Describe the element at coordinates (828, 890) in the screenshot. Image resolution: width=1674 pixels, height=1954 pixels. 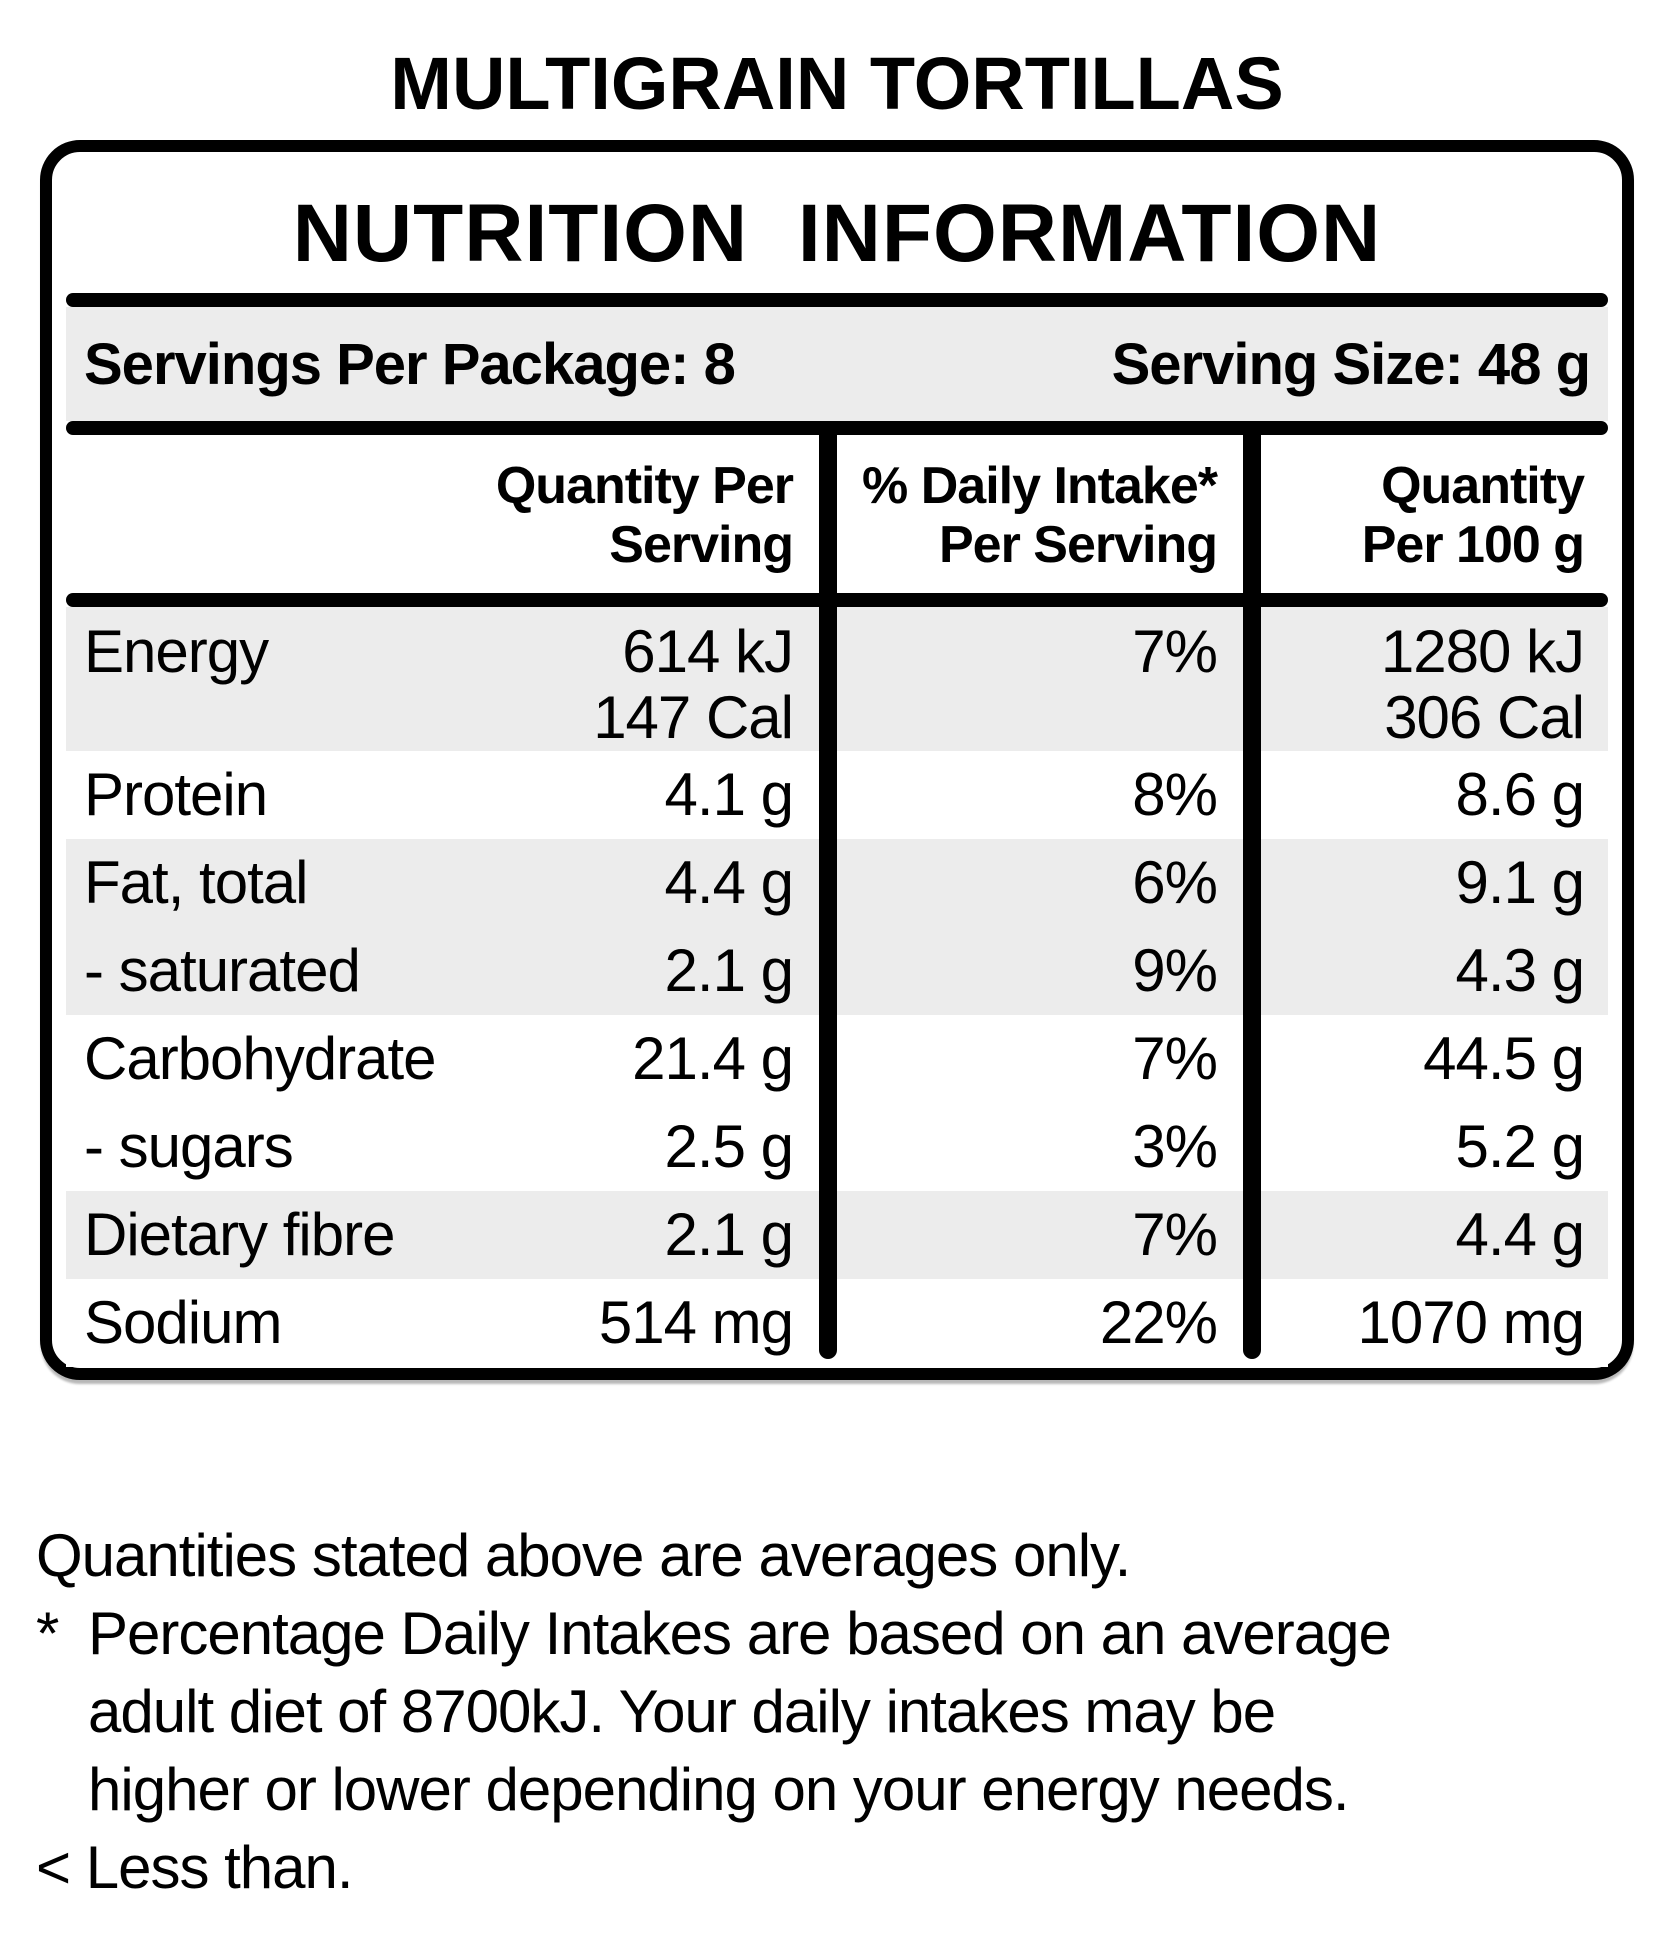
I see `column-divider-left` at that location.